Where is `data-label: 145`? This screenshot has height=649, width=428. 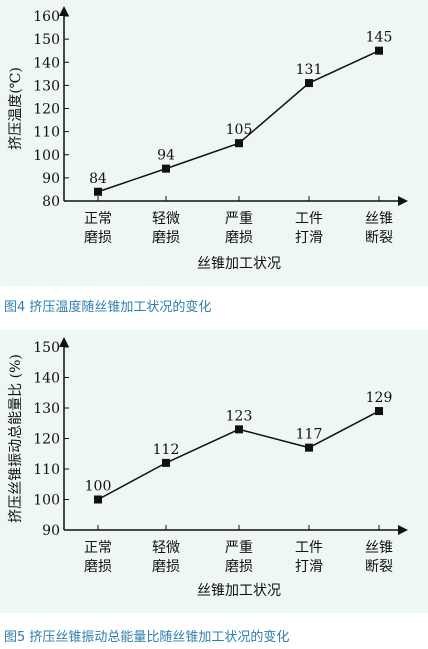
data-label: 145 is located at coordinates (379, 38).